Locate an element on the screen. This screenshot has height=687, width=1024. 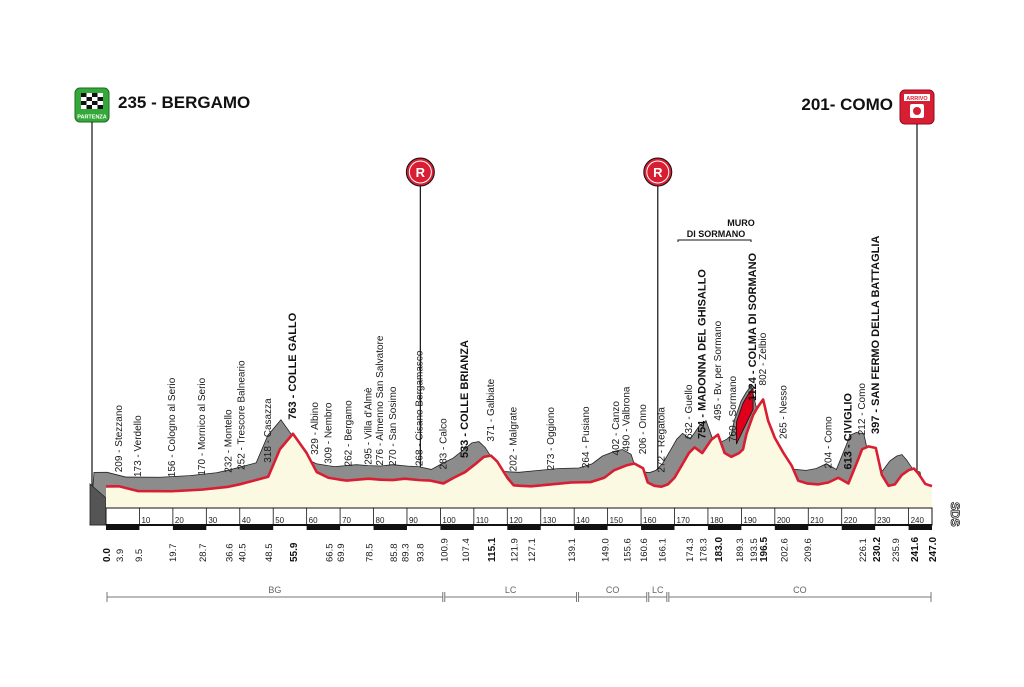
muro-highlight is located at coordinates (745, 415).